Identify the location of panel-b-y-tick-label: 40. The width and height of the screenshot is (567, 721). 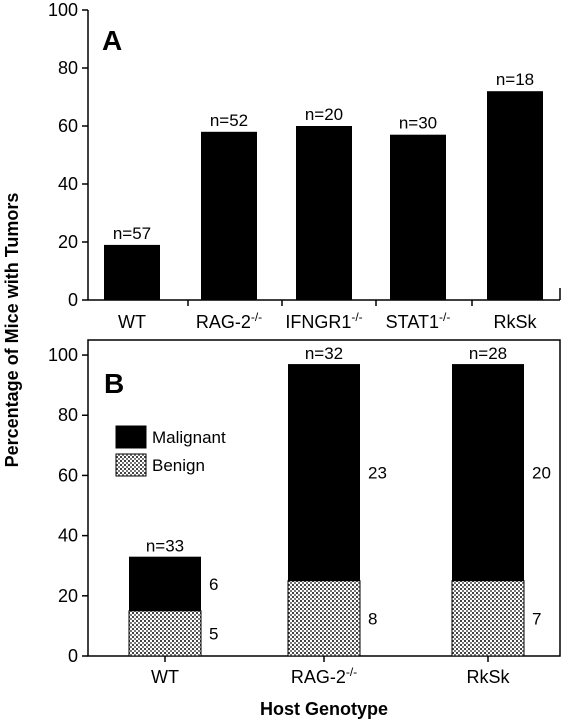
(68, 536).